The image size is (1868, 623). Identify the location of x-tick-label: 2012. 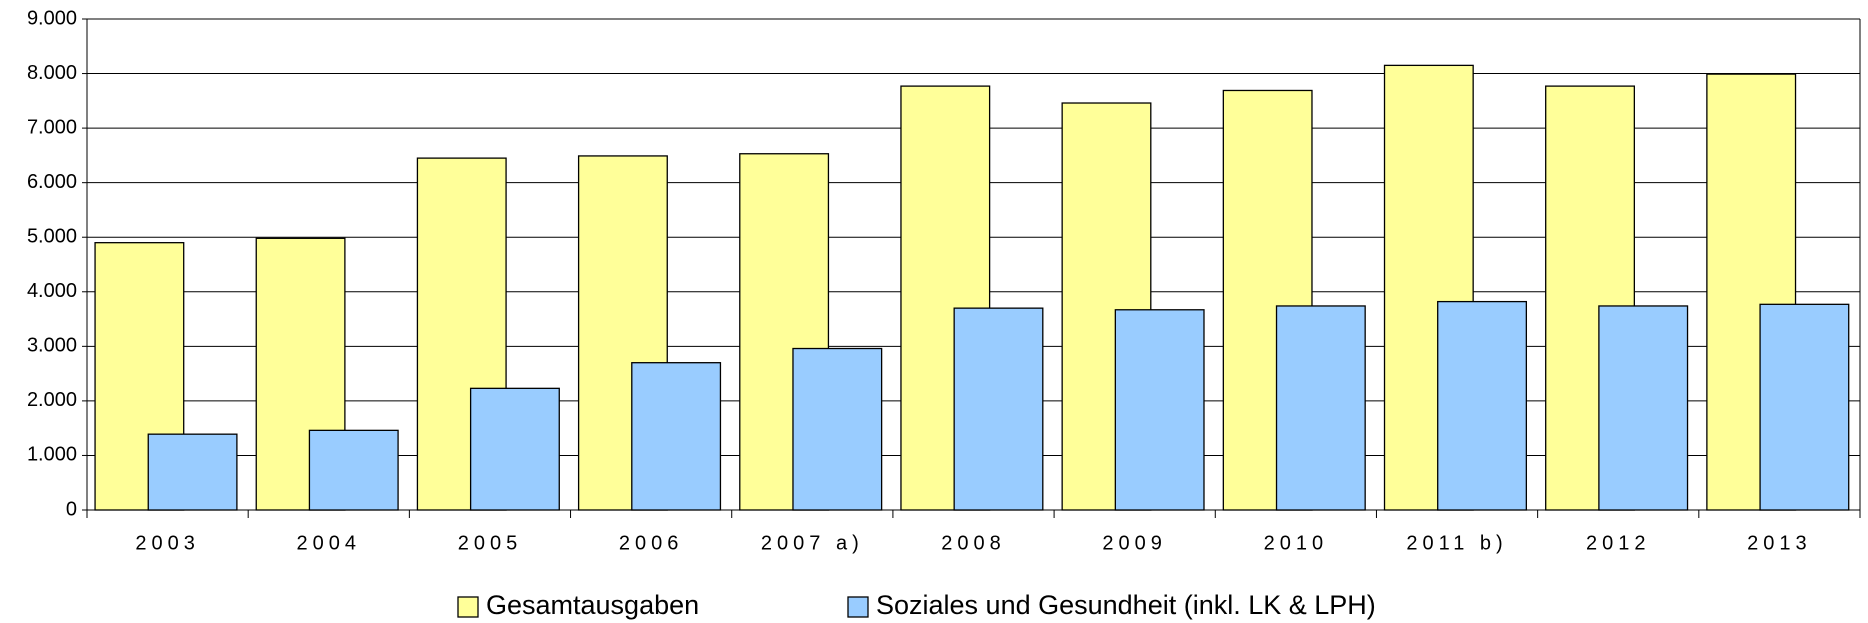
(1618, 543).